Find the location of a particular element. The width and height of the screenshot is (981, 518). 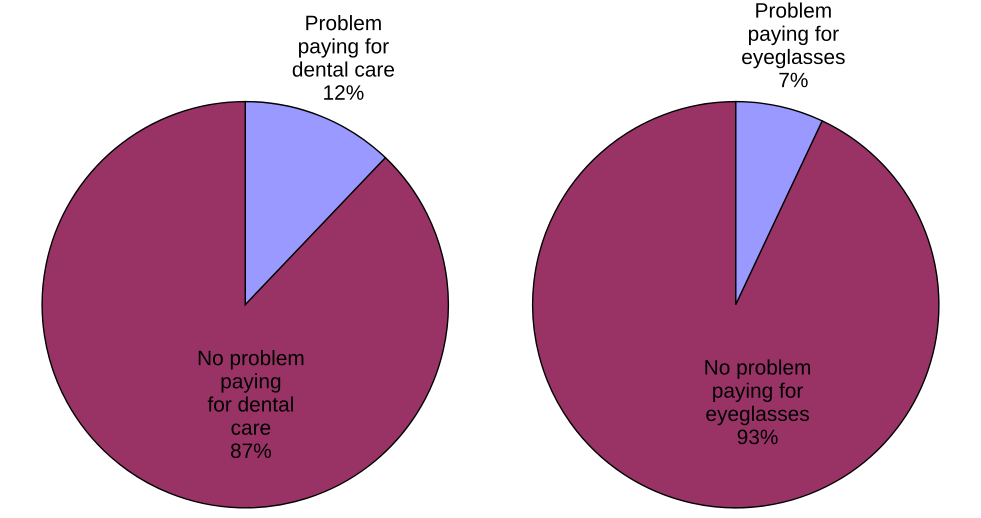

slice-label: No problem paying for eyeglasses is located at coordinates (757, 392).